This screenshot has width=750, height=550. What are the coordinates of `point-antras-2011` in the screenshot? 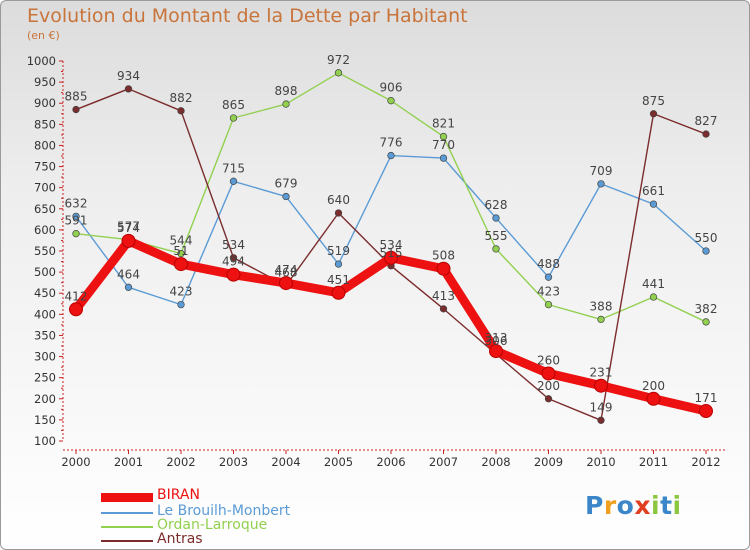 It's located at (653, 114).